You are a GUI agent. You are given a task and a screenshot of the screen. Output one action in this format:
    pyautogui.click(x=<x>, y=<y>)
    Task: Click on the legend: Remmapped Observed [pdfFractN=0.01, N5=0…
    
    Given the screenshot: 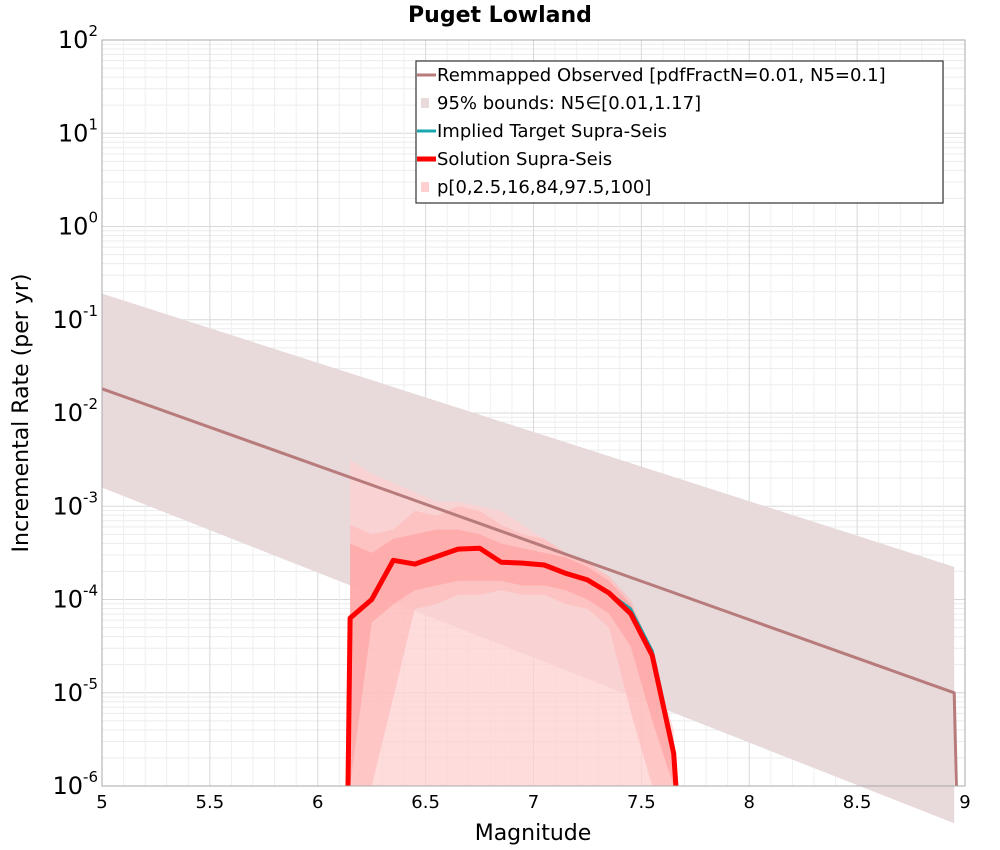 What is the action you would take?
    pyautogui.click(x=679, y=132)
    